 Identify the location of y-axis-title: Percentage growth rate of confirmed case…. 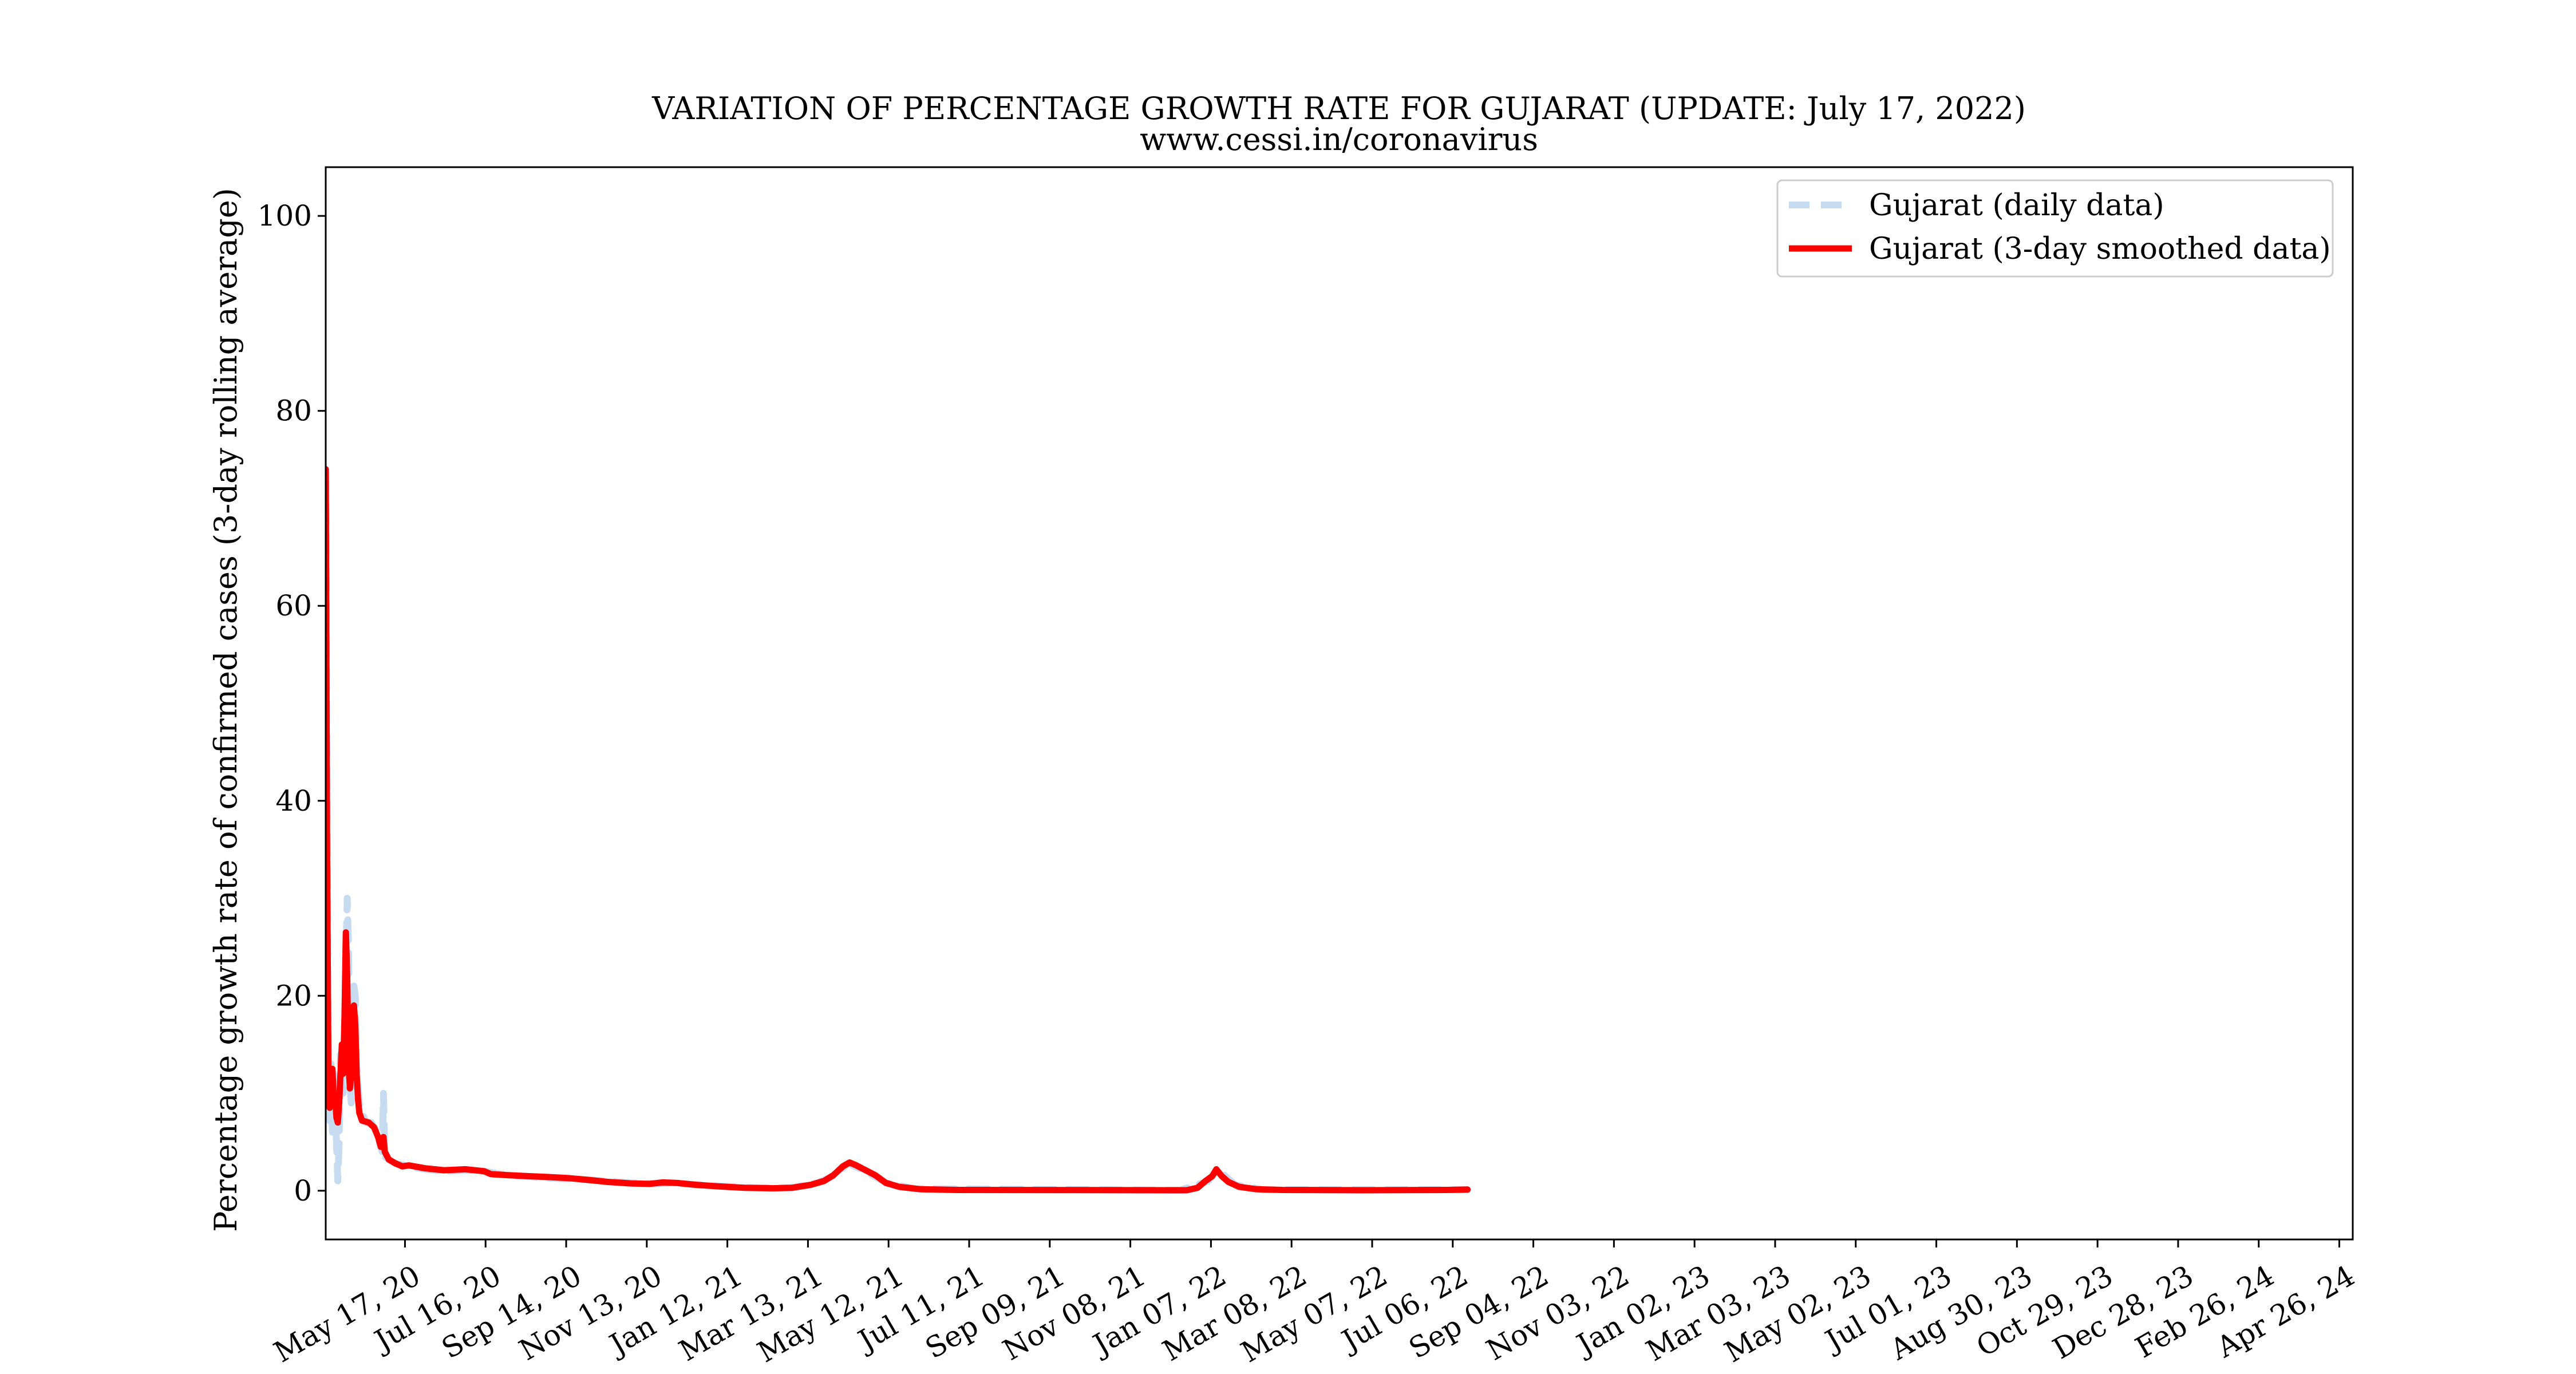
(226, 710).